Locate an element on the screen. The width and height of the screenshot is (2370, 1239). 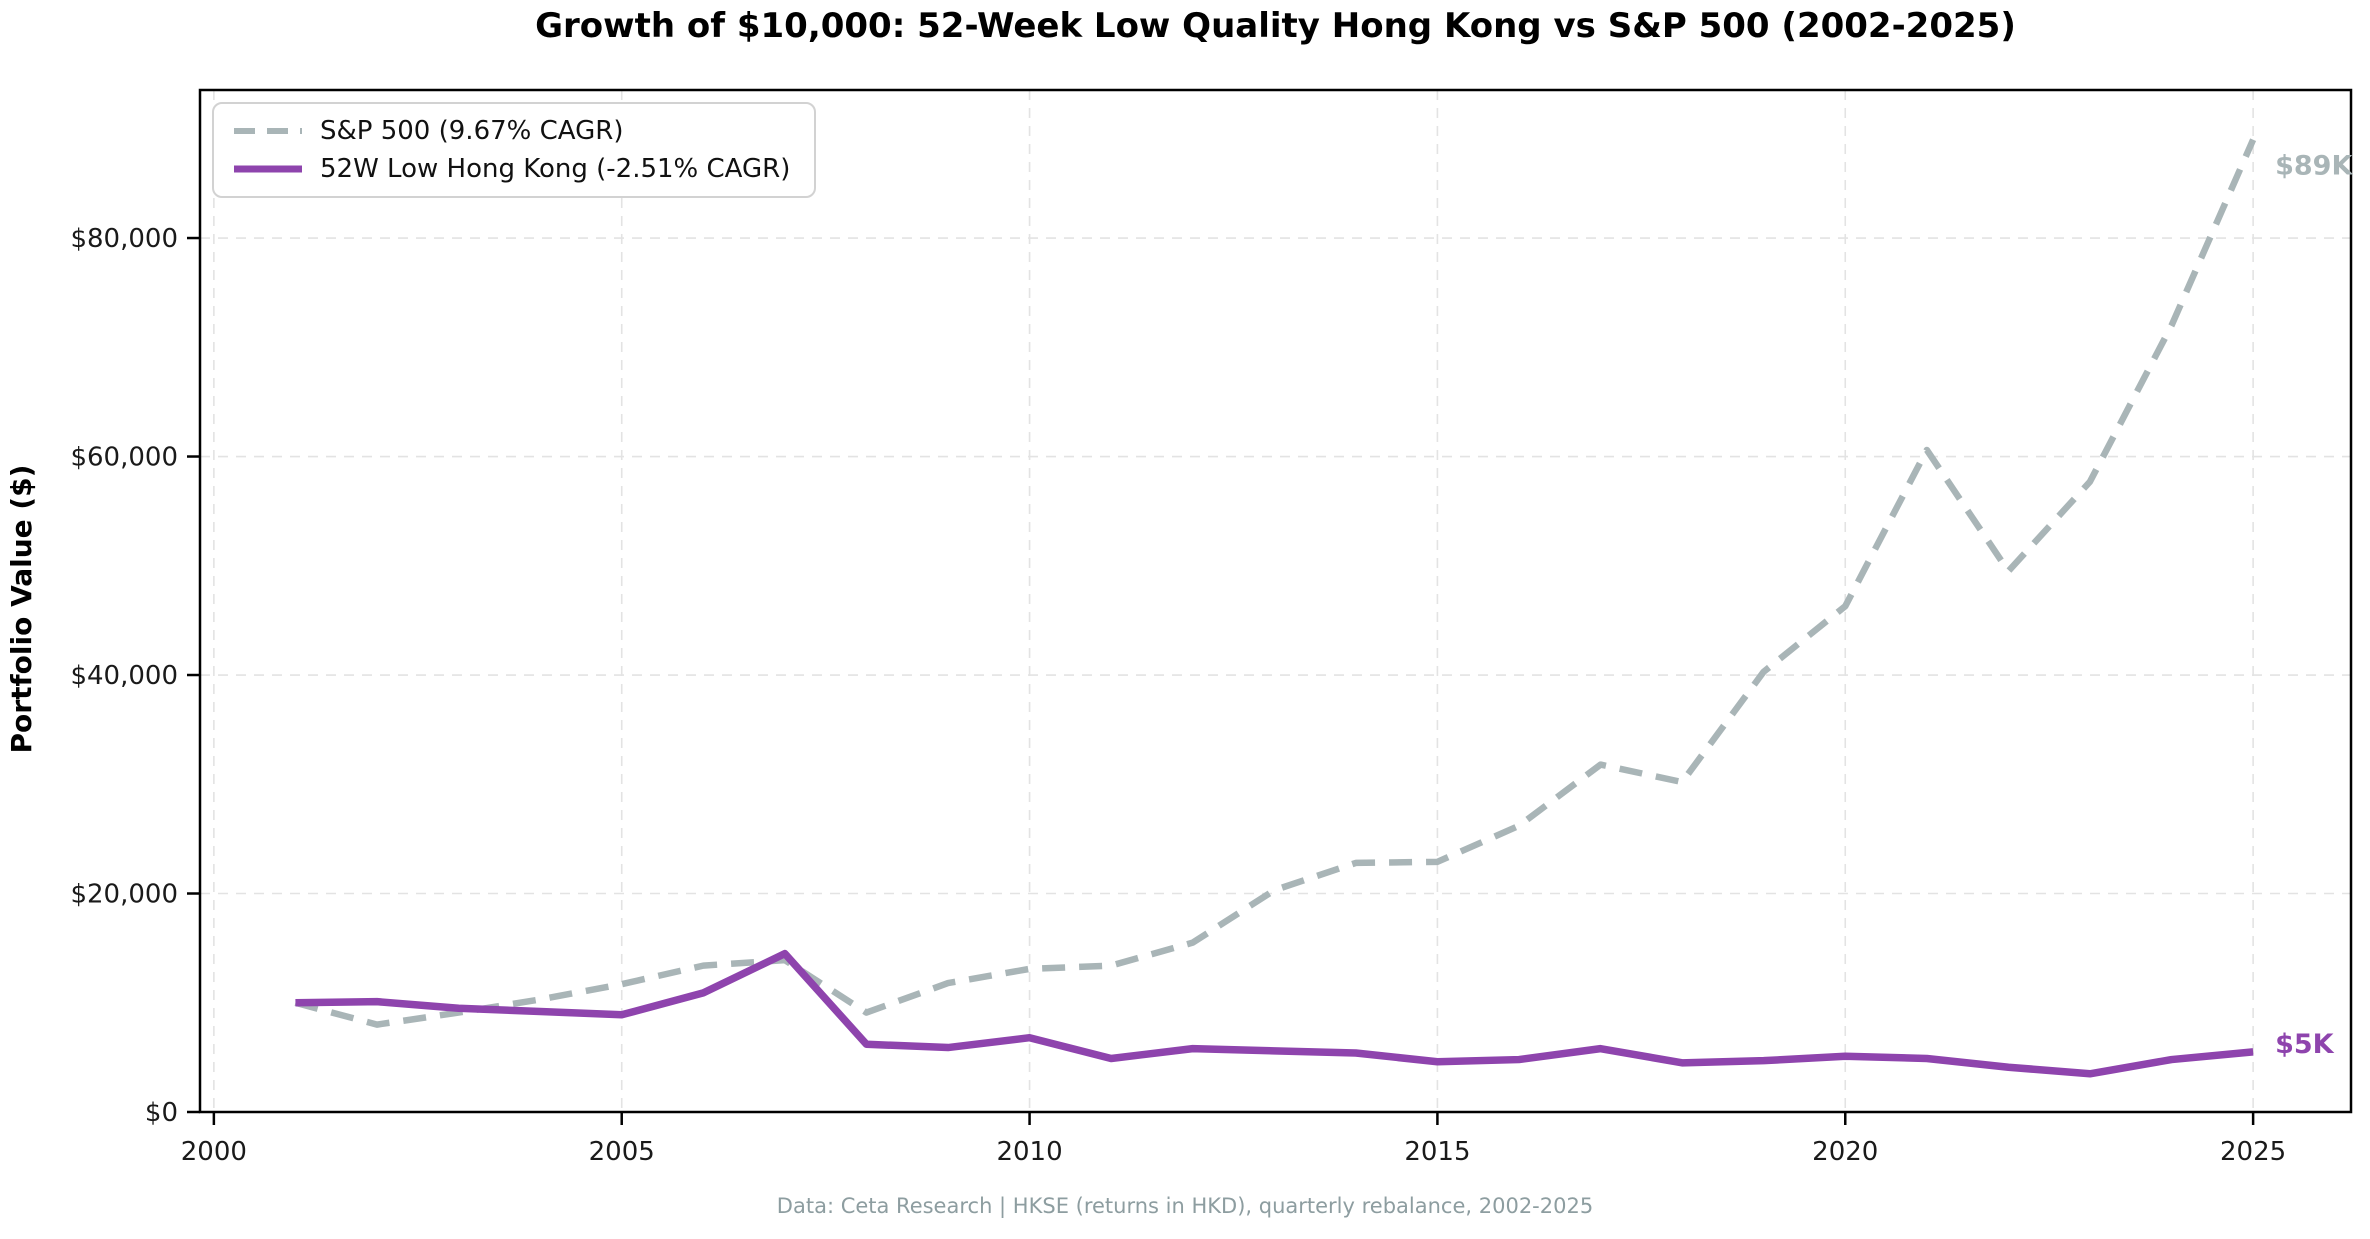
y-tick-label: $80,000 is located at coordinates (124, 239).